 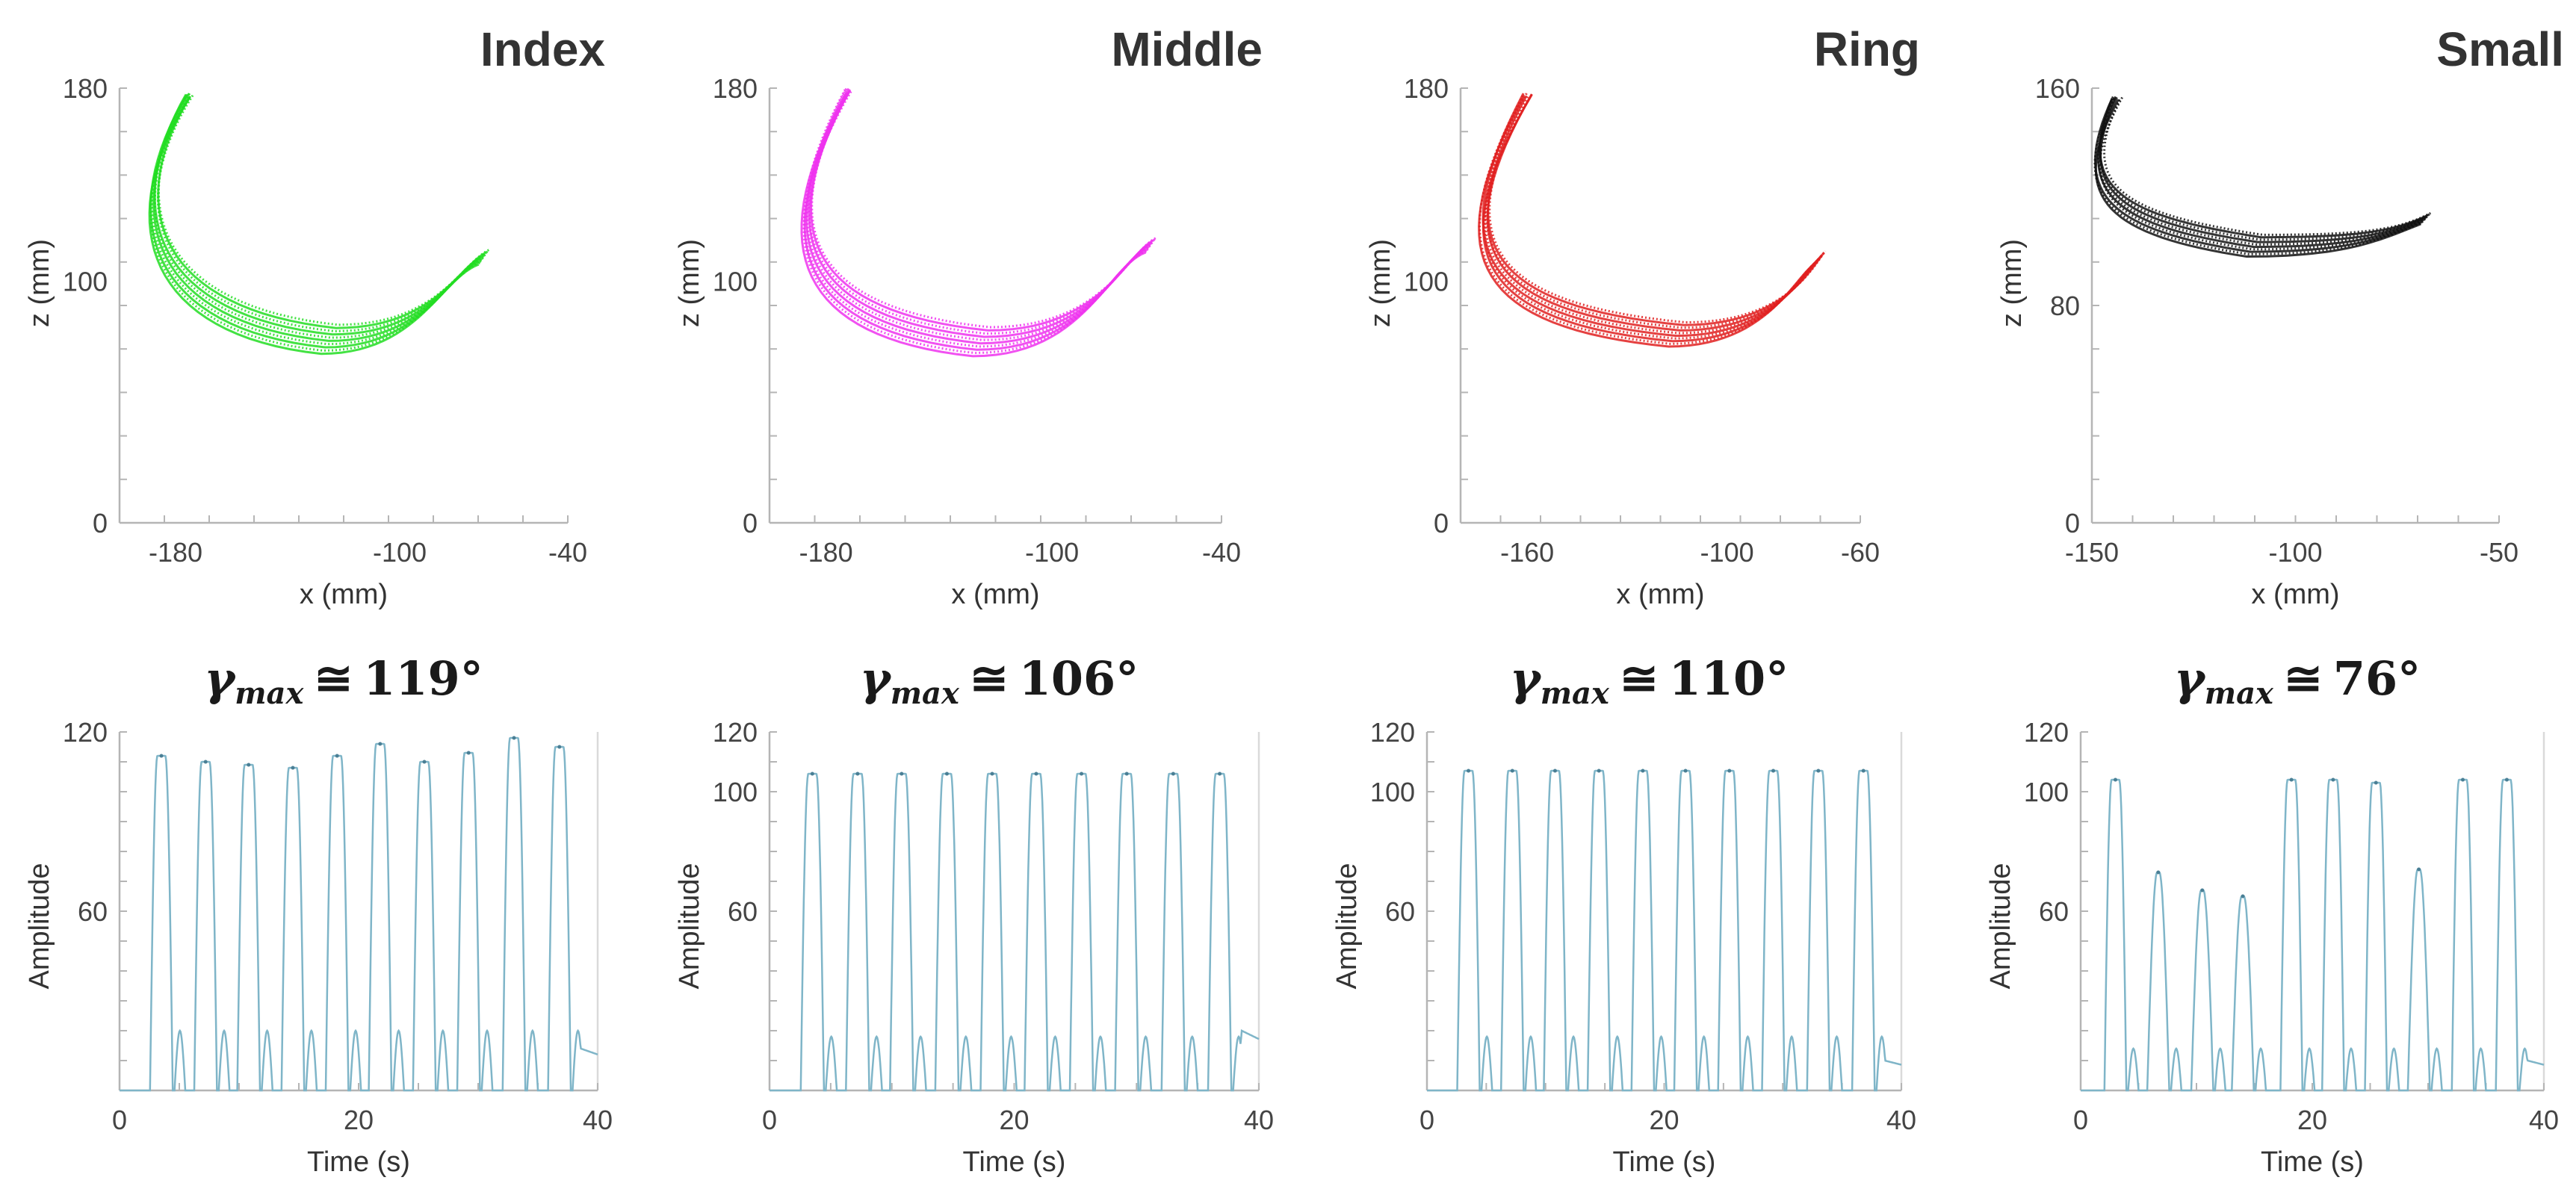 I want to click on amplitude-panel-4: γmax ≅ 76° 60 100 120 0 20 40 Time (s) Amplitude, so click(x=2272, y=914).